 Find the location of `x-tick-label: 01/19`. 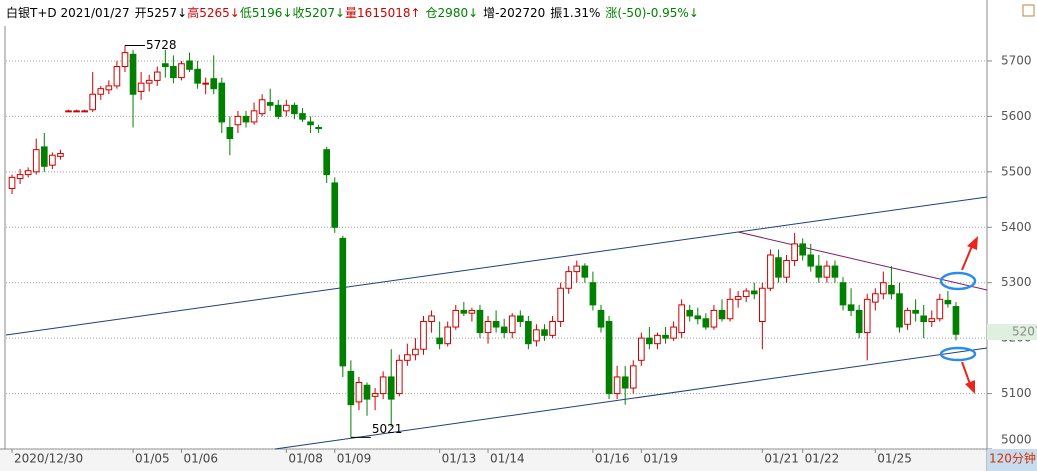

x-tick-label: 01/19 is located at coordinates (660, 459).